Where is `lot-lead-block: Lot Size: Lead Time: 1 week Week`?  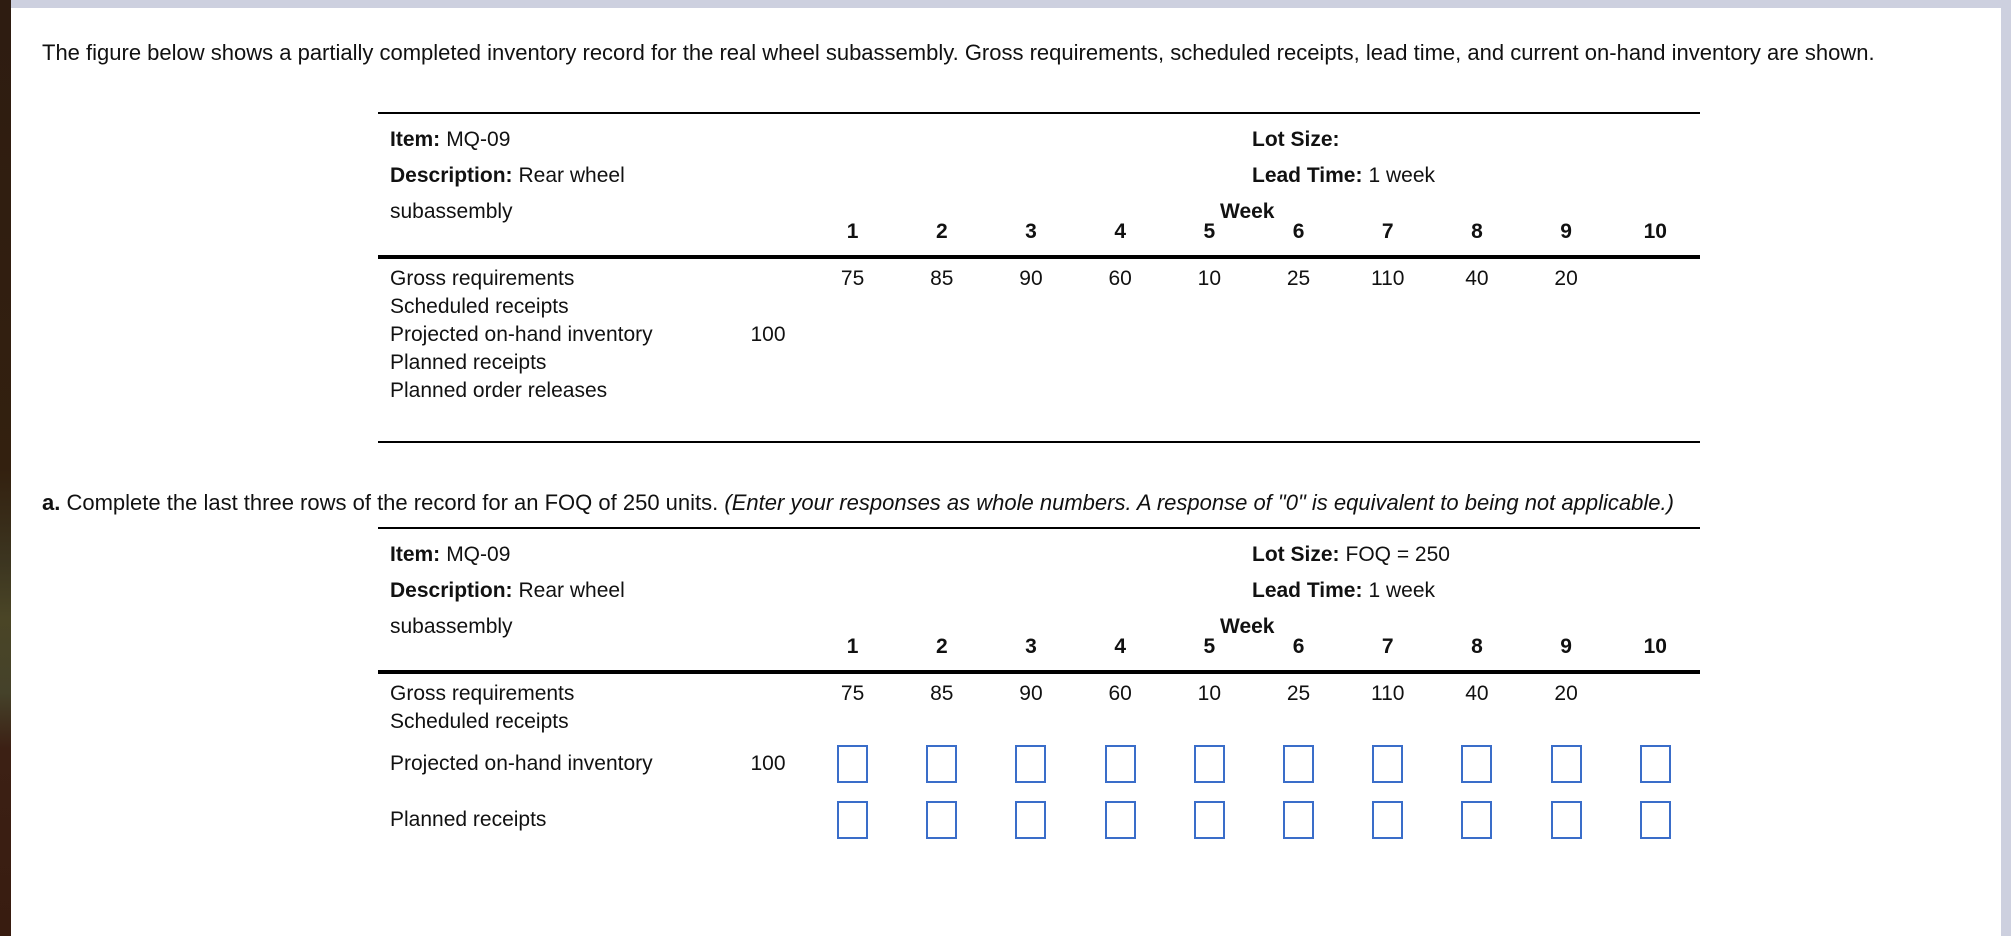
lot-lead-block: Lot Size: Lead Time: 1 week Week is located at coordinates (1327, 176).